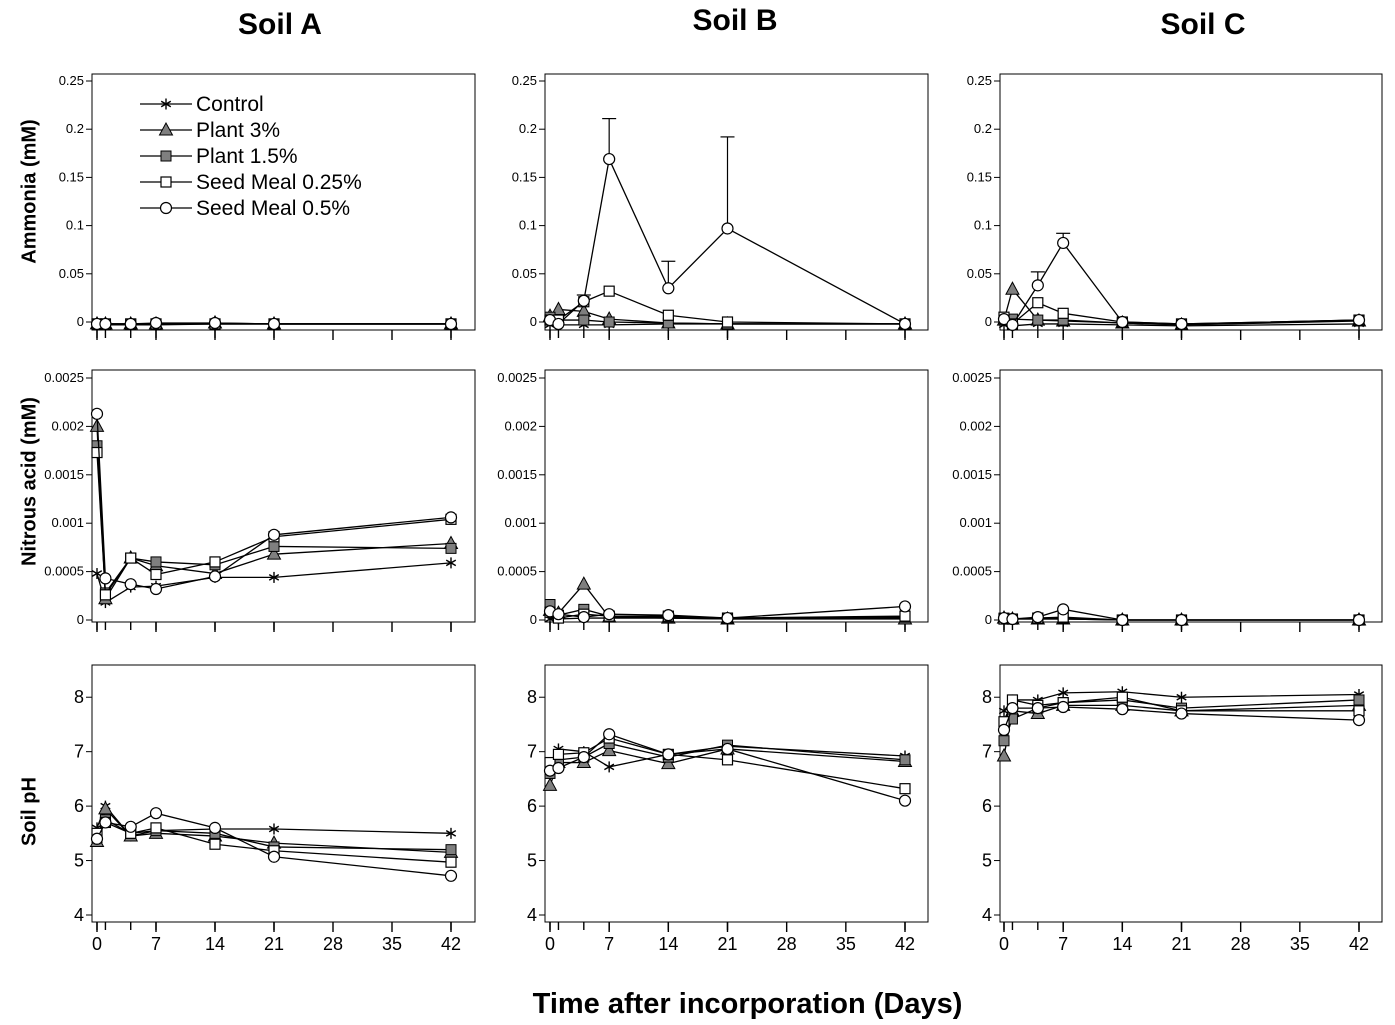 This screenshot has width=1395, height=1025. What do you see at coordinates (67, 522) in the screenshot?
I see `y-tick-label: 0.001` at bounding box center [67, 522].